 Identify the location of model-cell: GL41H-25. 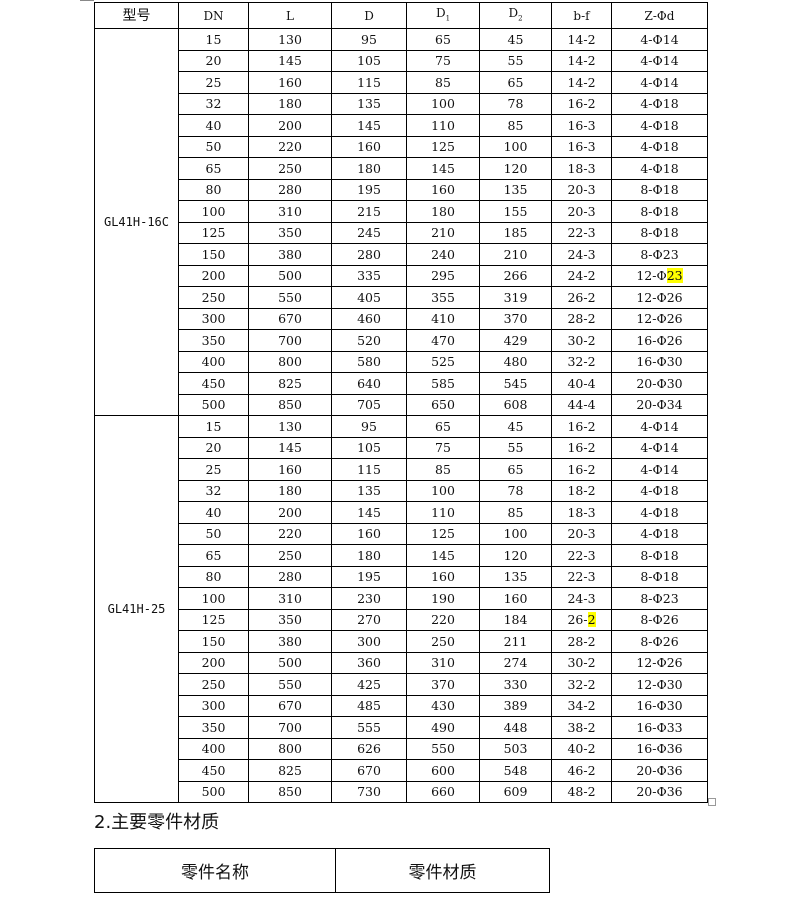
(136, 609).